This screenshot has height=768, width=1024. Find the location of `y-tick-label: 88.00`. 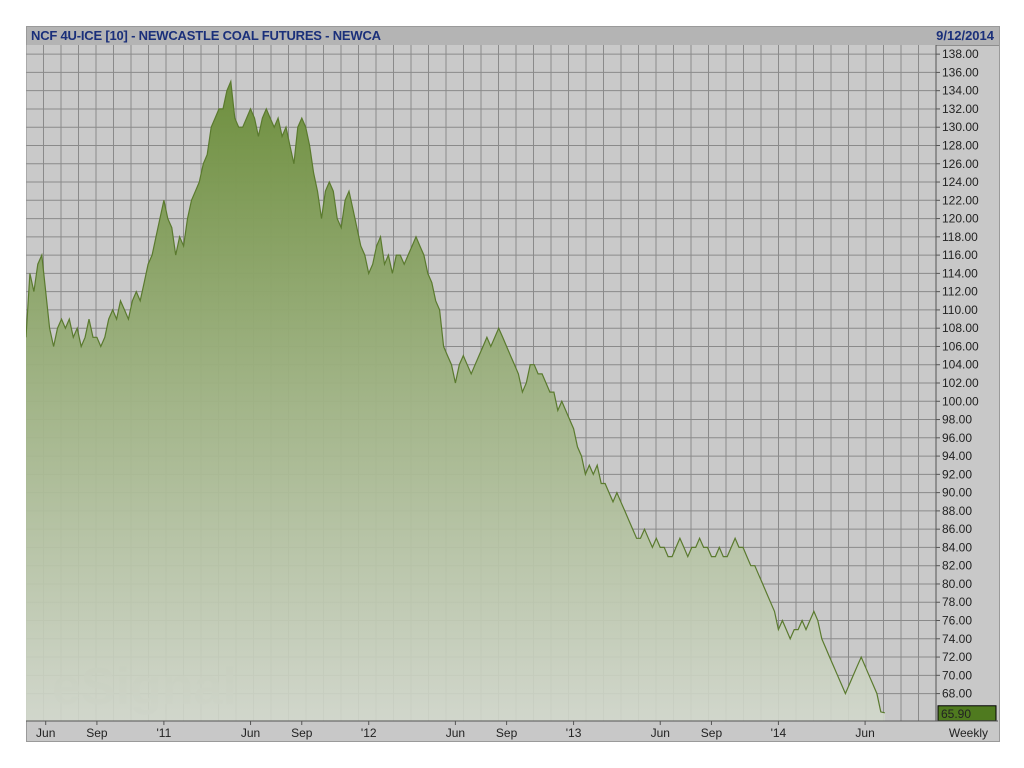

y-tick-label: 88.00 is located at coordinates (957, 511).